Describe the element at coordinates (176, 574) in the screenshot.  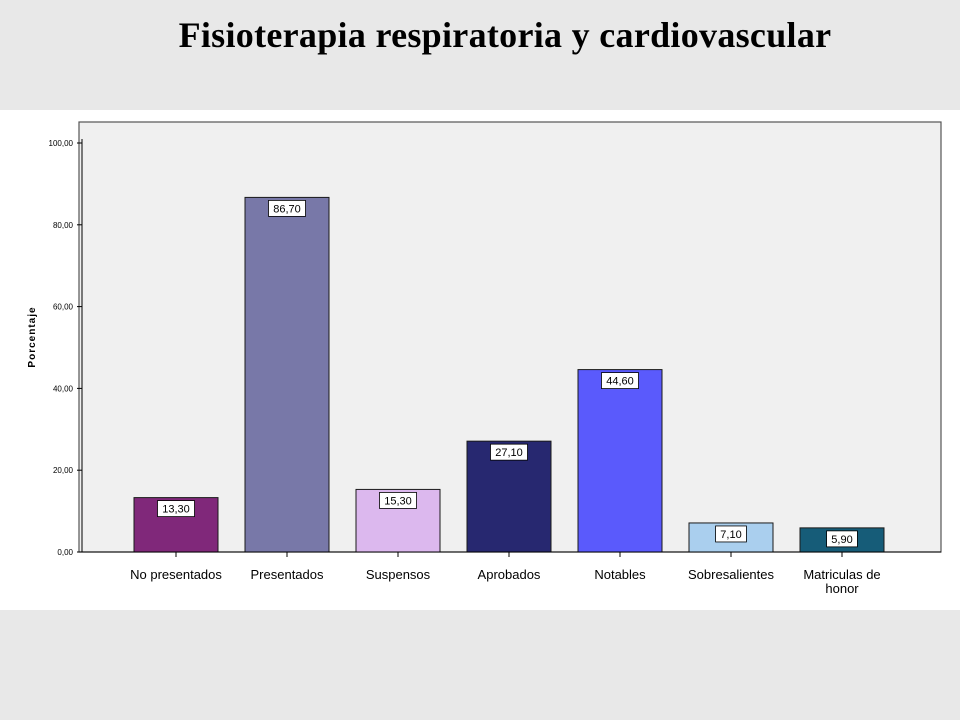
I see `x-tick-label: No presentados` at that location.